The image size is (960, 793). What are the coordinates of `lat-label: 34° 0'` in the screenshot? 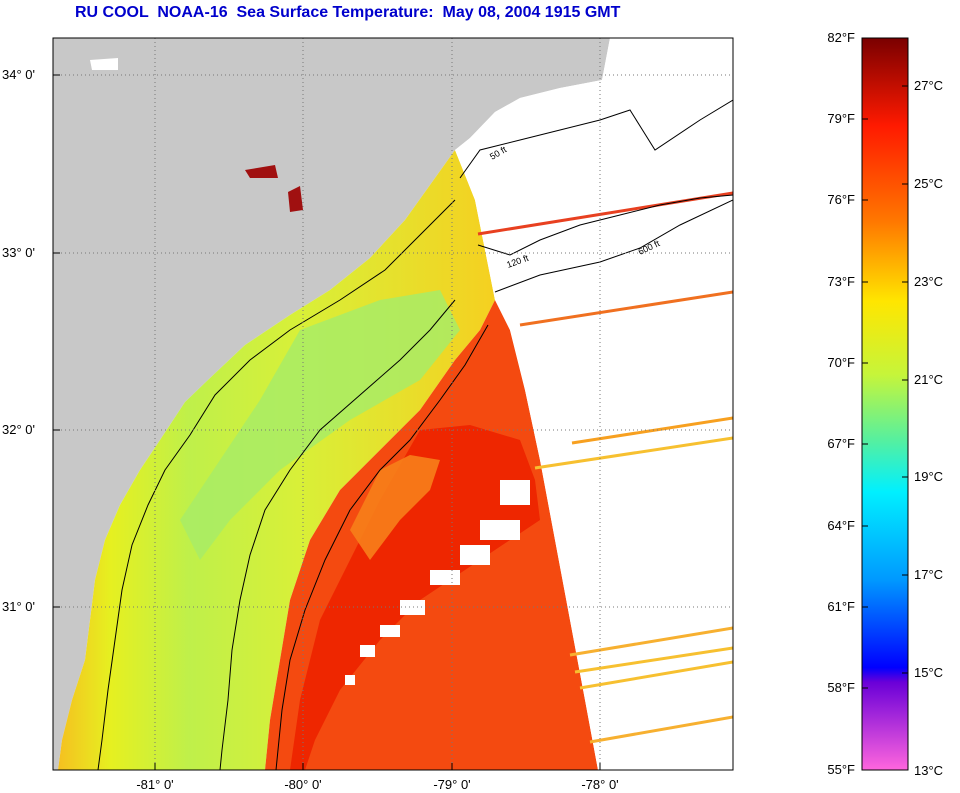 It's located at (18, 74).